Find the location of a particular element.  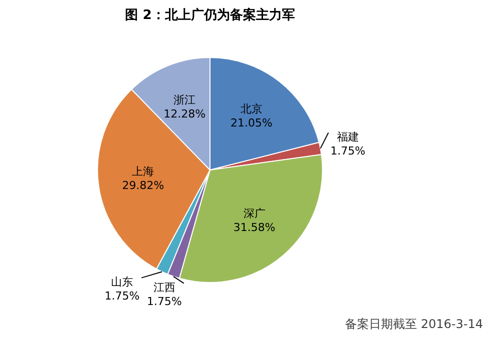

slice-label: 福建 is located at coordinates (347, 137).